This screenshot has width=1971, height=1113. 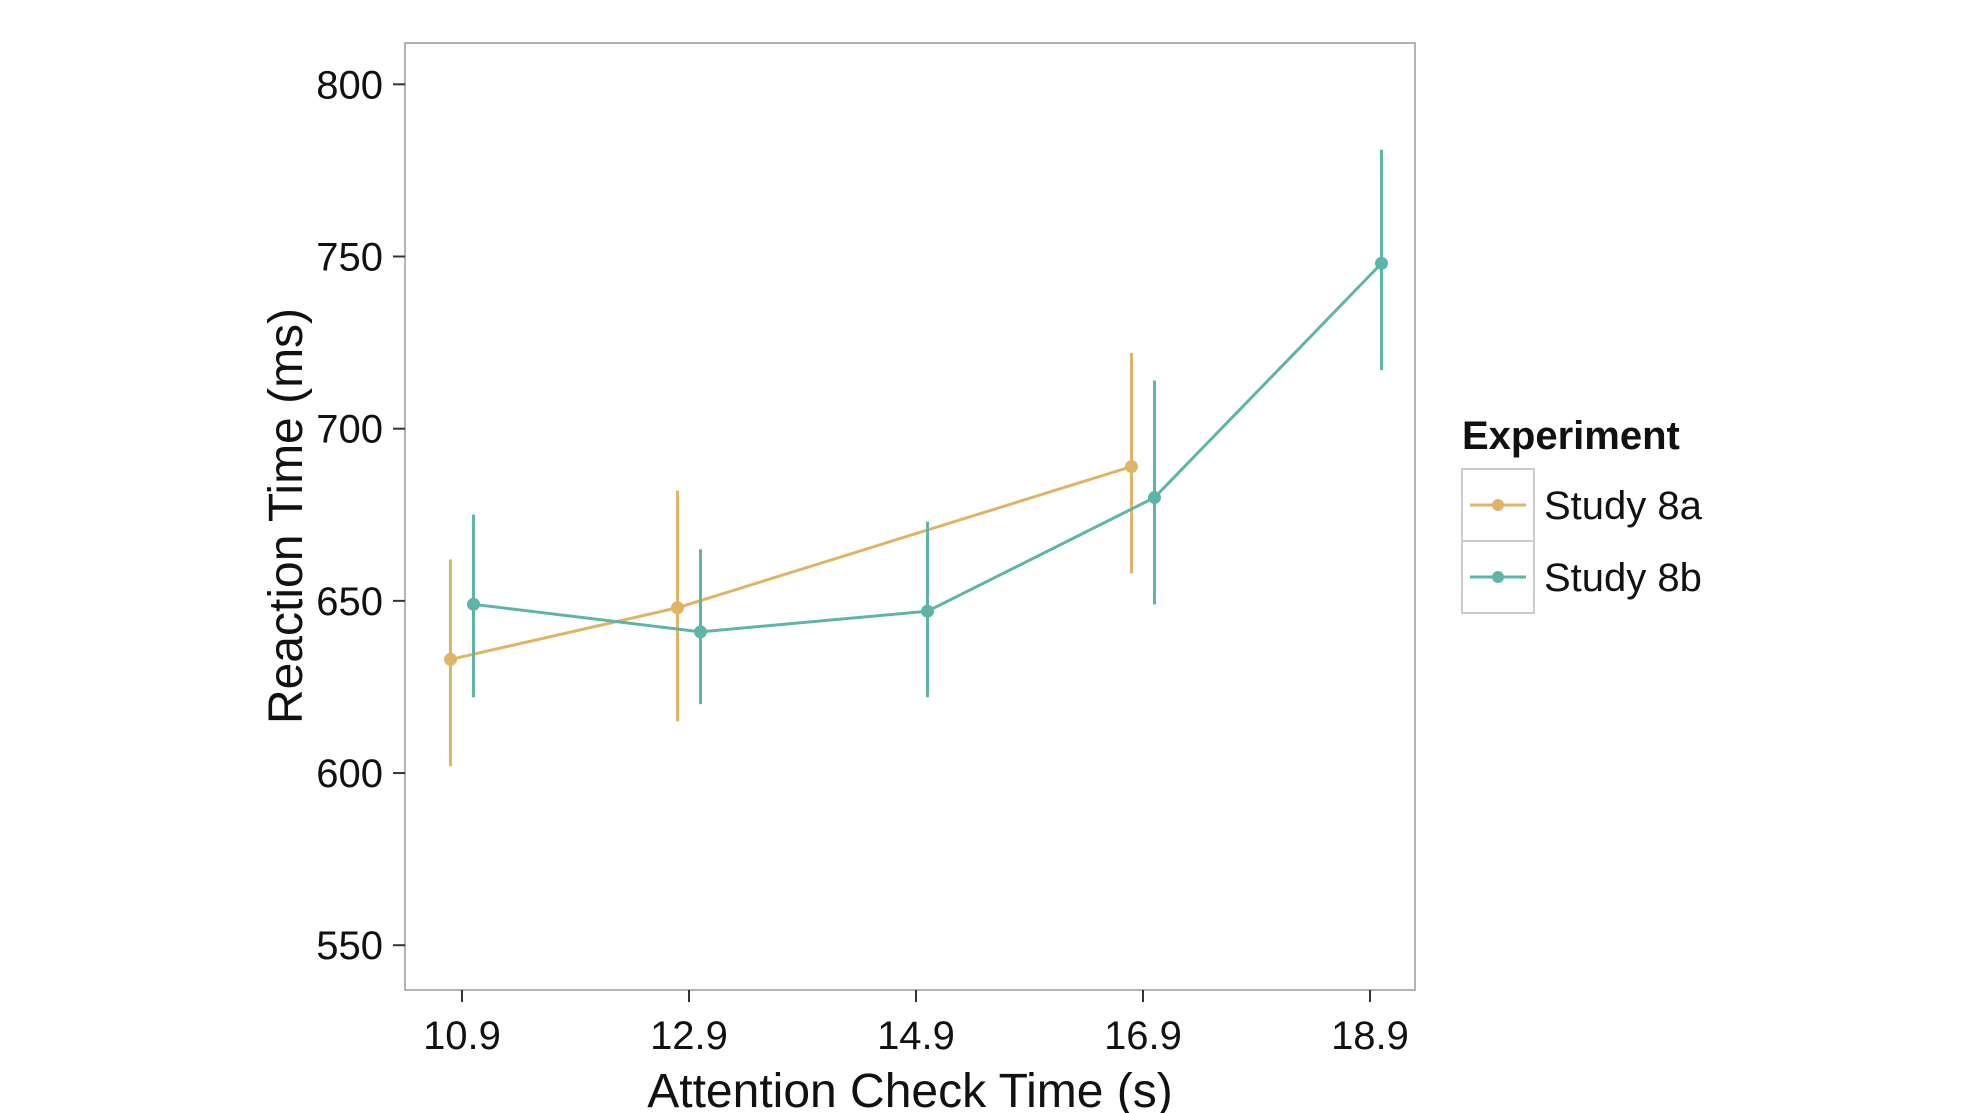 I want to click on x-tick-label: 10.9, so click(x=462, y=1036).